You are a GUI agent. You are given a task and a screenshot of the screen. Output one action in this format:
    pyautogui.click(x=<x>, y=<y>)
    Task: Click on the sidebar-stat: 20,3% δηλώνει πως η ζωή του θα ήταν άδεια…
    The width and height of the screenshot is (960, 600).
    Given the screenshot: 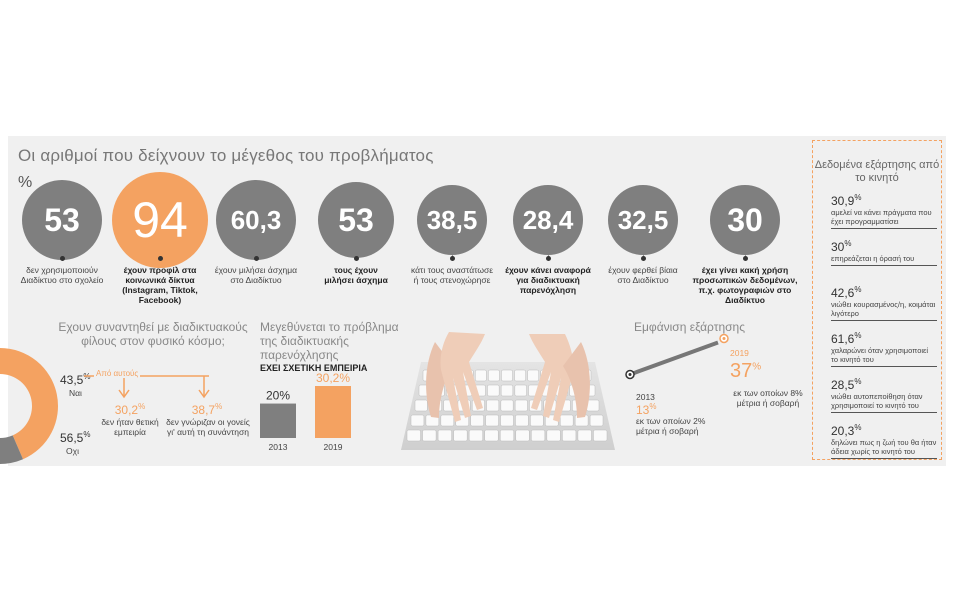 What is the action you would take?
    pyautogui.click(x=884, y=441)
    